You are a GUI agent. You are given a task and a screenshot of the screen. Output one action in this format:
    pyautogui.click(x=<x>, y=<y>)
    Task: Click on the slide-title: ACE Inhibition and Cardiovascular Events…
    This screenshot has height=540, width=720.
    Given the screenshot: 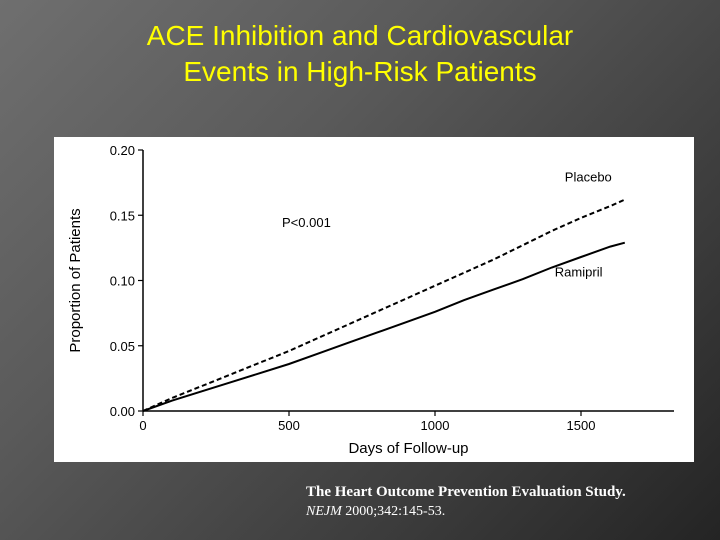 What is the action you would take?
    pyautogui.click(x=360, y=54)
    